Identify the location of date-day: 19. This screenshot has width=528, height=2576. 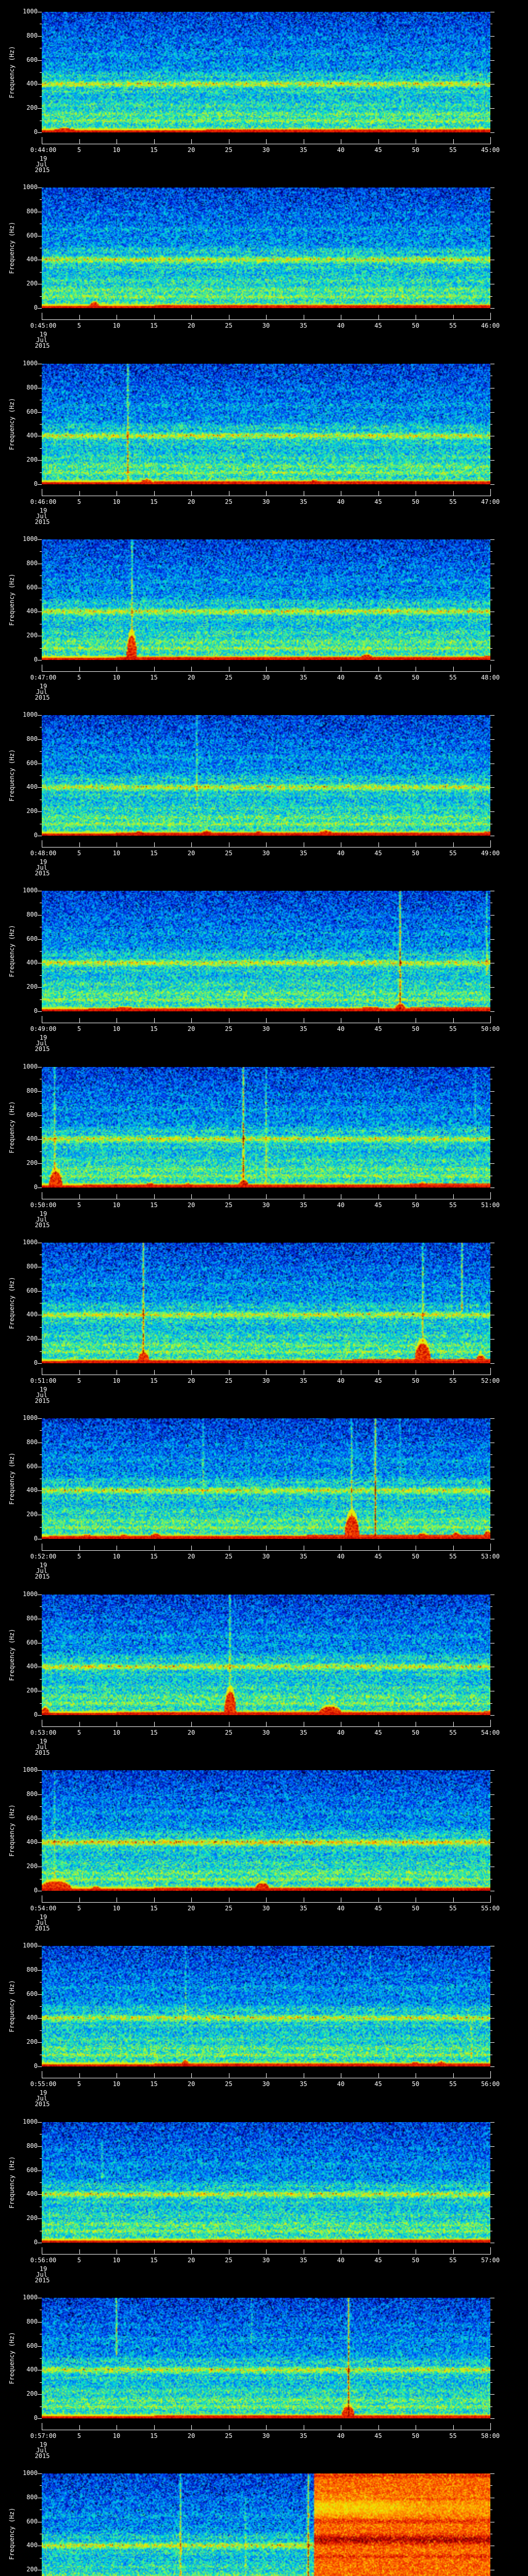
(43, 1389).